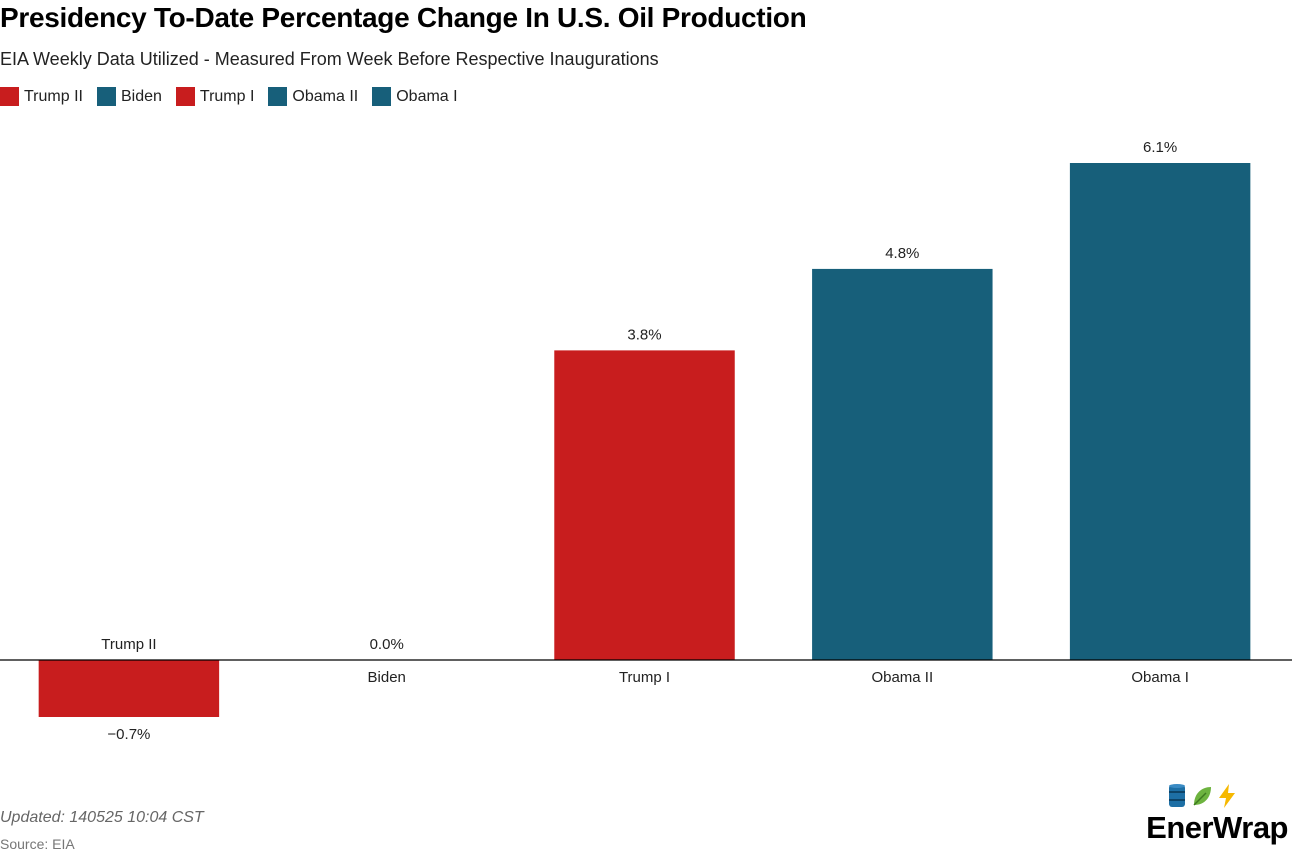 Image resolution: width=1292 pixels, height=854 pixels. I want to click on legend-label: Obama II, so click(325, 96).